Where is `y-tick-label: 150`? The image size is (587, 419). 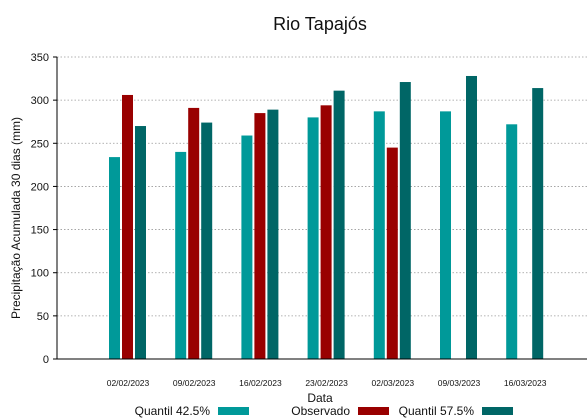
y-tick-label: 150 is located at coordinates (40, 231).